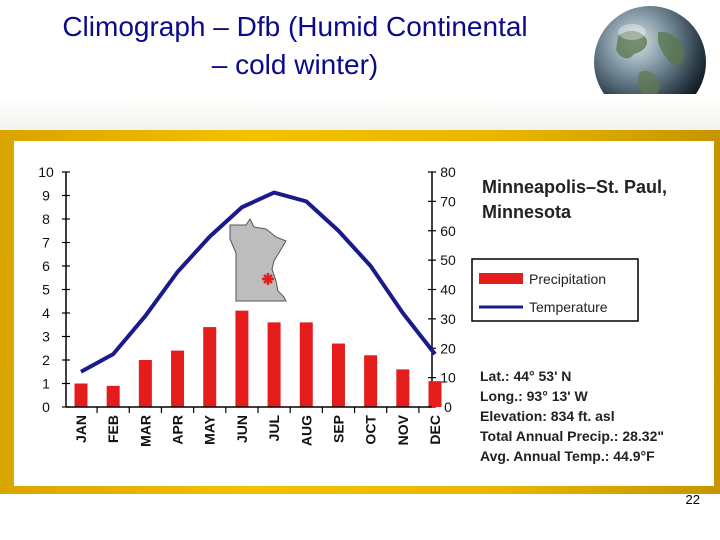 The width and height of the screenshot is (720, 540). What do you see at coordinates (574, 187) in the screenshot?
I see `chart-title-line-1: Minneapolis–St. Paul,` at bounding box center [574, 187].